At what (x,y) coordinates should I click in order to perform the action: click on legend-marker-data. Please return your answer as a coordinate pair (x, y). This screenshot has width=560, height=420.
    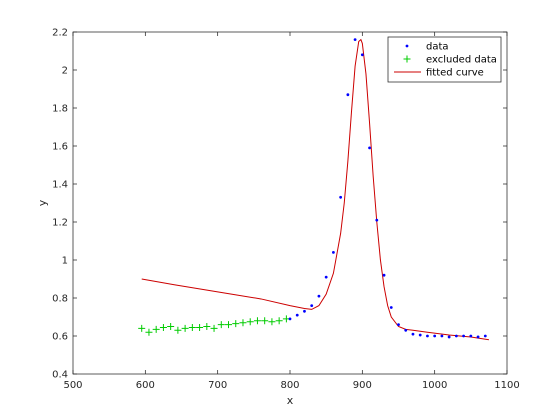
    Looking at the image, I should click on (407, 46).